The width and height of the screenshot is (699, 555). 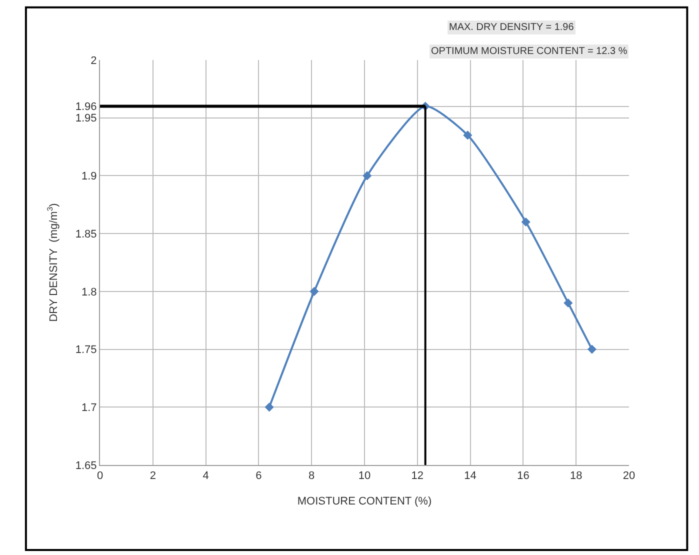 What do you see at coordinates (86, 350) in the screenshot?
I see `y-tick-label: 1.75` at bounding box center [86, 350].